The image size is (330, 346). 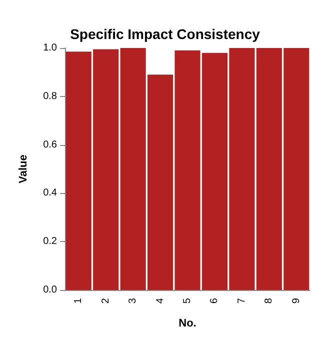 What do you see at coordinates (187, 324) in the screenshot?
I see `x-axis-title: No.` at bounding box center [187, 324].